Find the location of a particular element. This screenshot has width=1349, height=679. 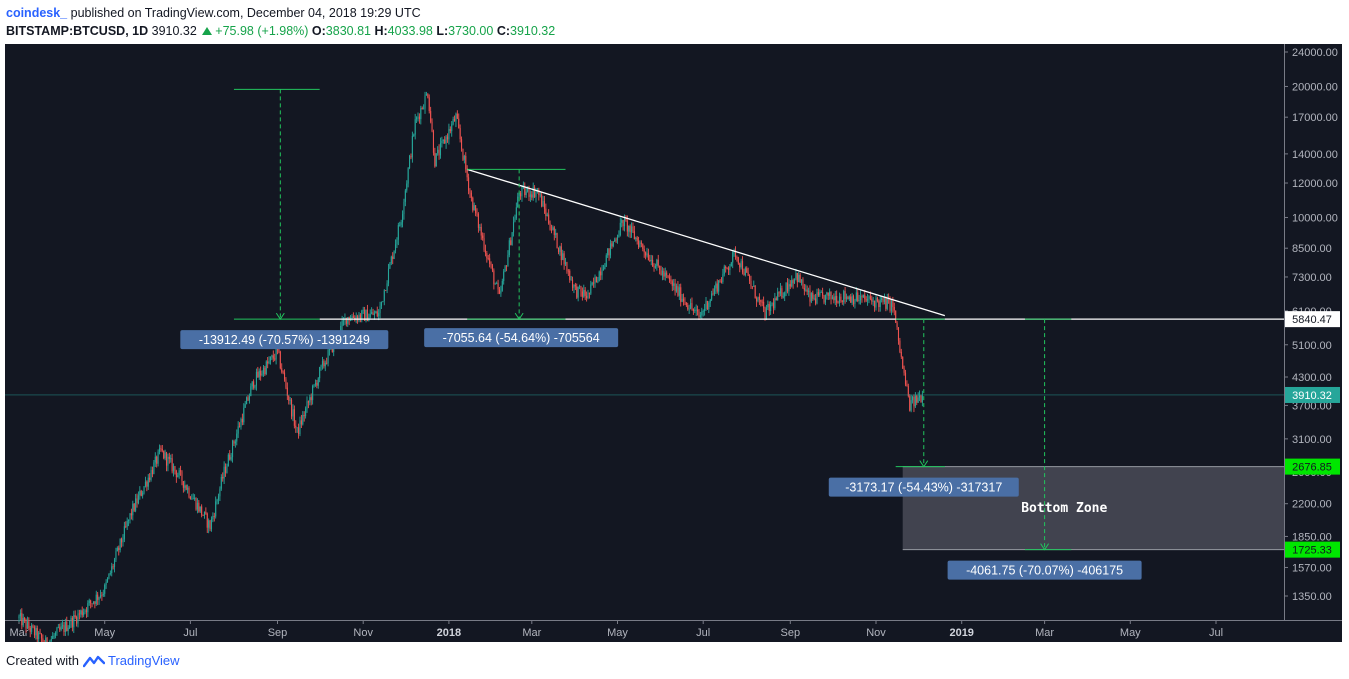

author-link: coindesk_ is located at coordinates (37, 13).